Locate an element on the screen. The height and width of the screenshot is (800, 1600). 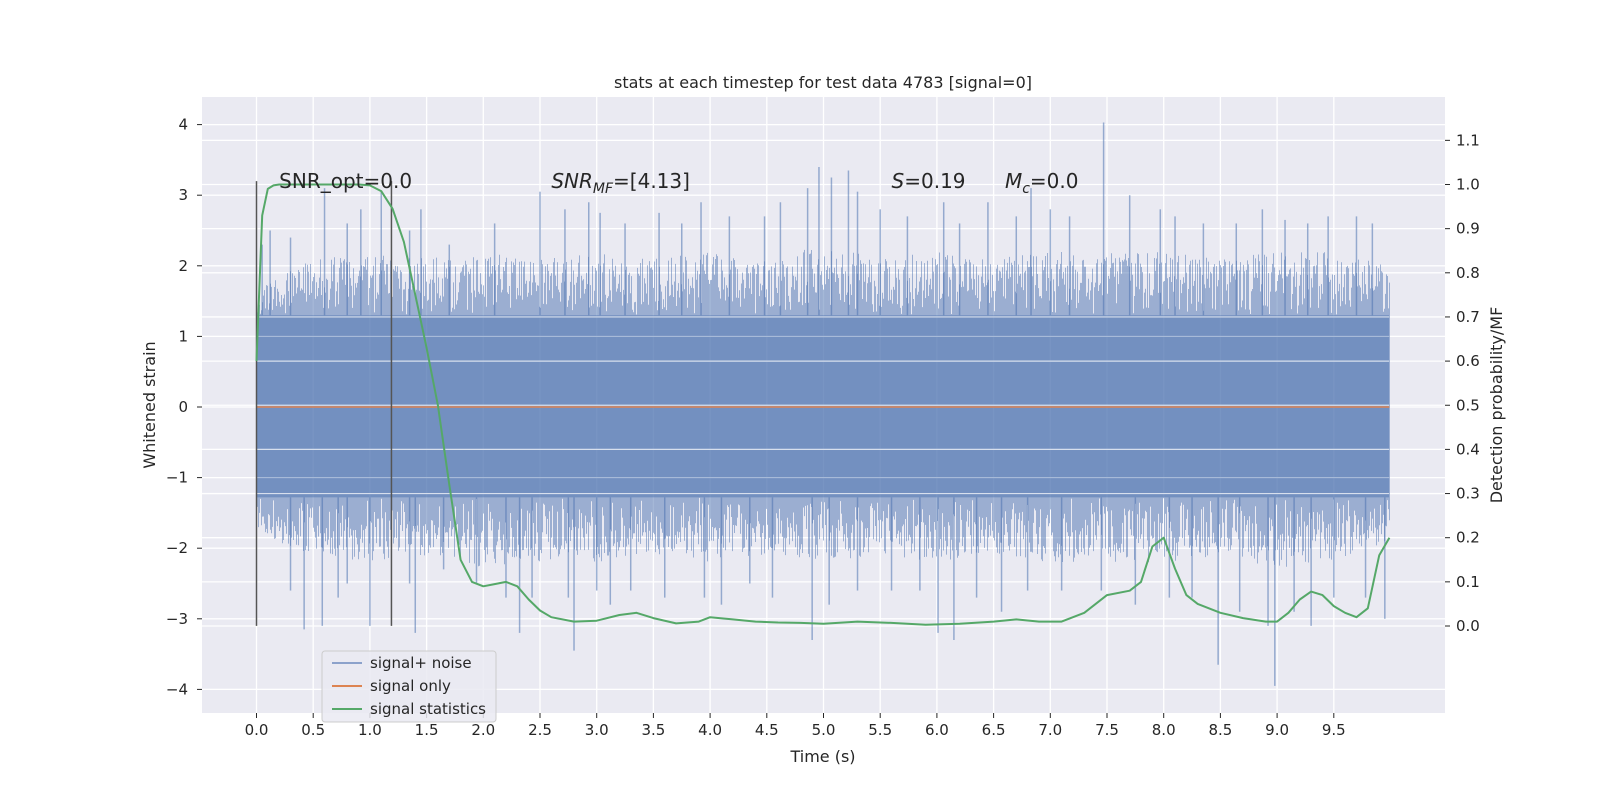
legend-box is located at coordinates (409, 686).